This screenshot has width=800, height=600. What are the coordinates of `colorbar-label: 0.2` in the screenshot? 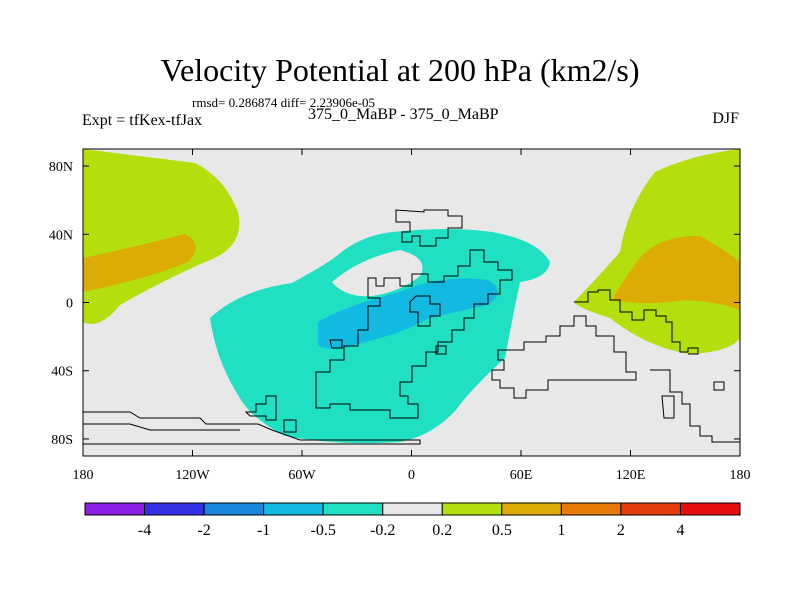 It's located at (442, 530).